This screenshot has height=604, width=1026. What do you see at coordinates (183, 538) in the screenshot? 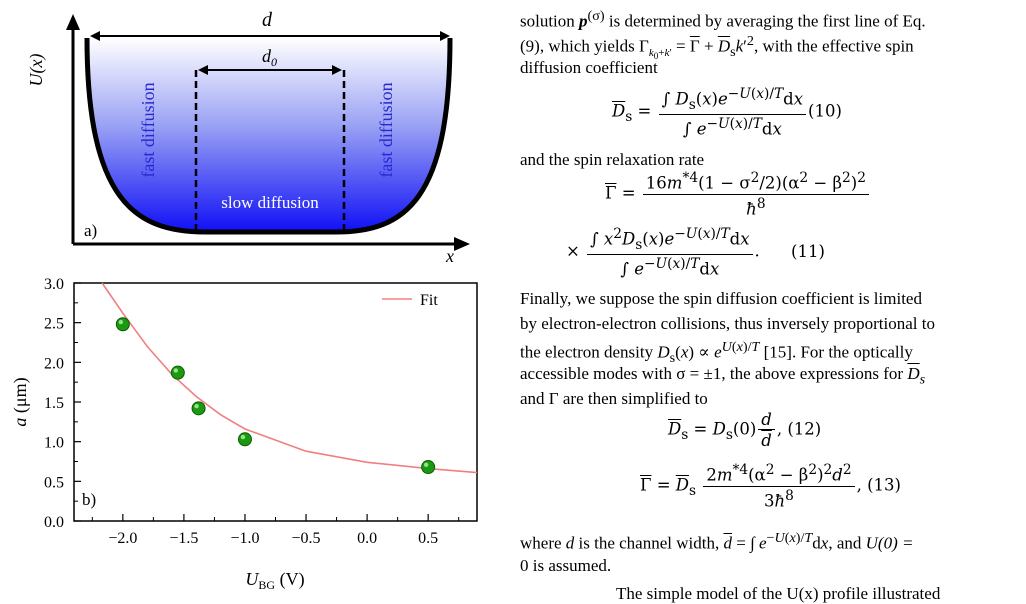
I see `x-tick-label: −1.5` at bounding box center [183, 538].